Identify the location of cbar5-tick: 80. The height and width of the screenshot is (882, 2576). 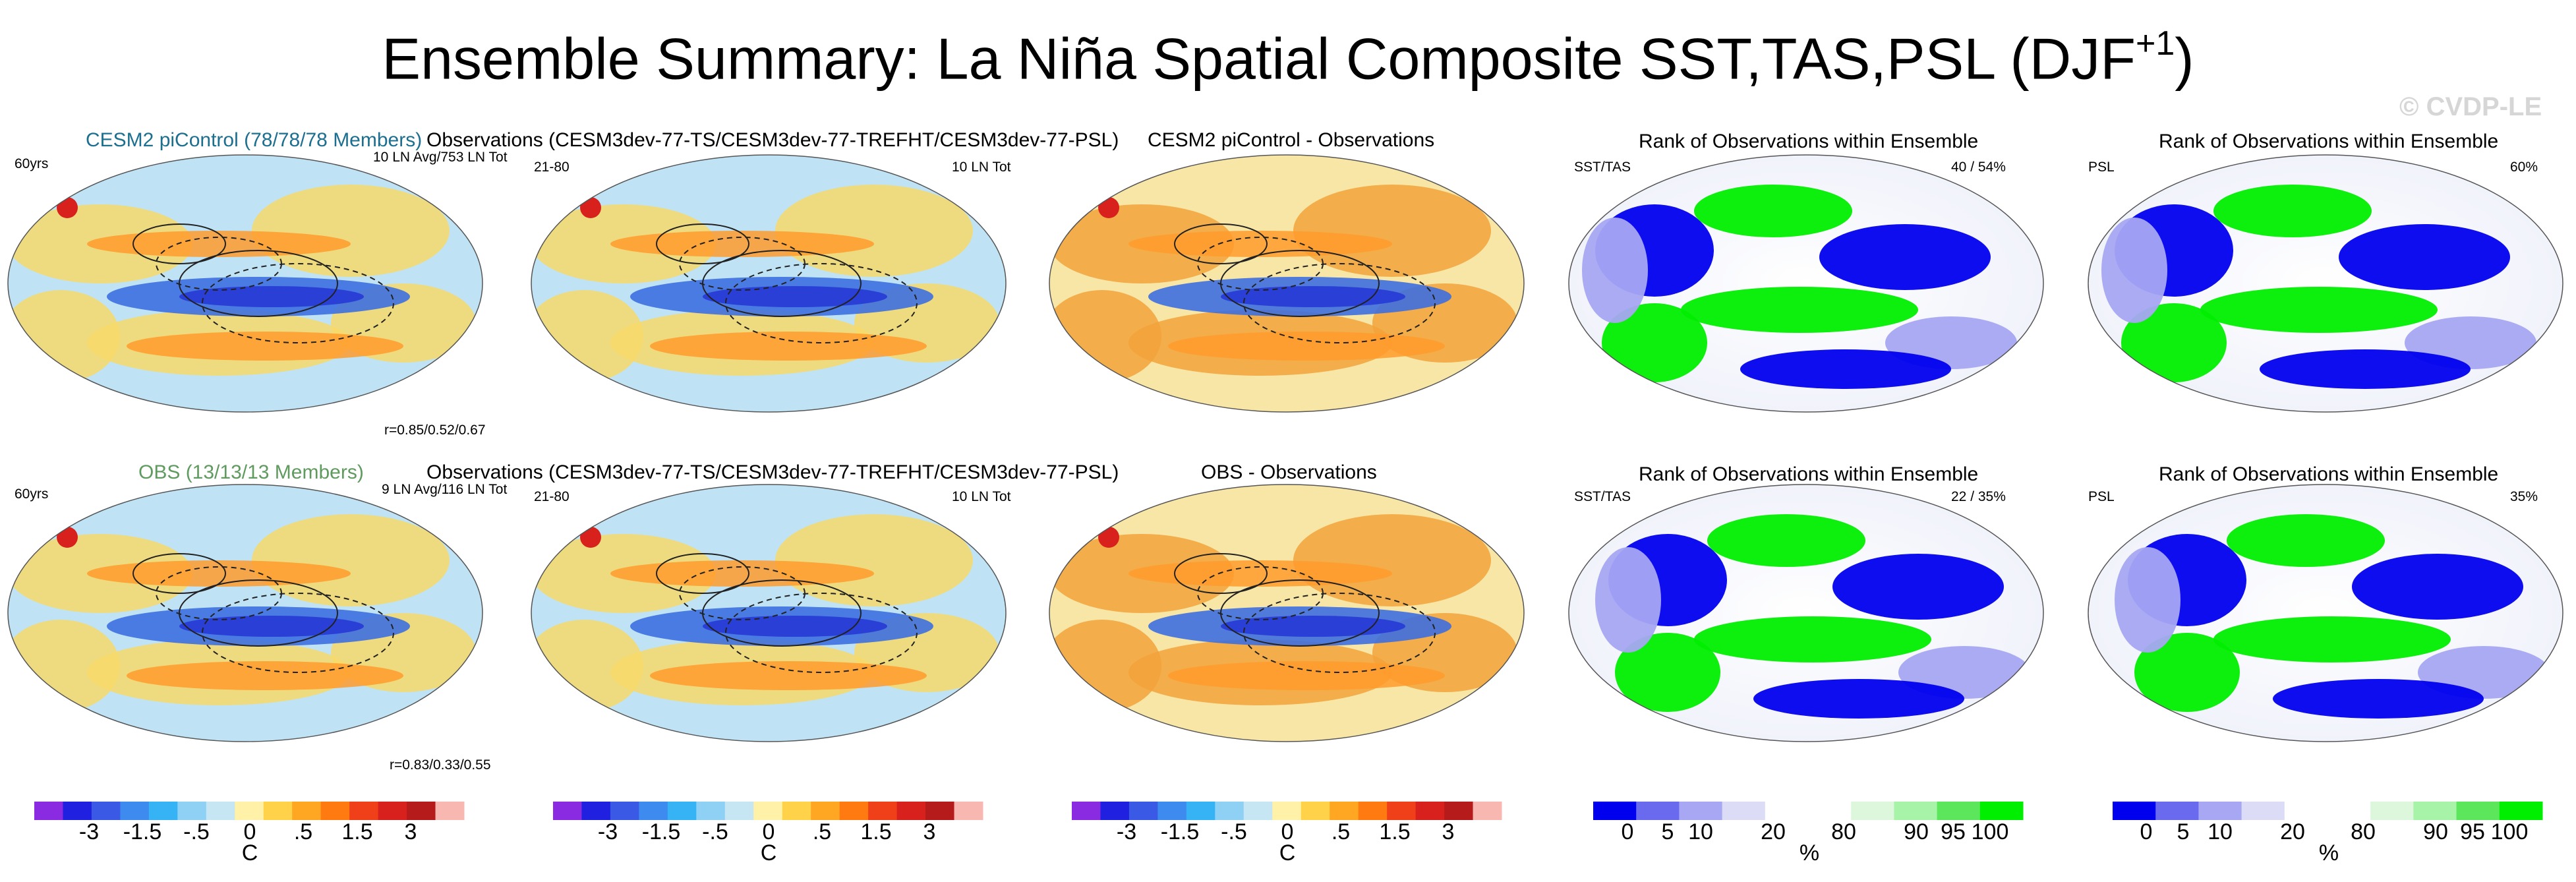
(2364, 831).